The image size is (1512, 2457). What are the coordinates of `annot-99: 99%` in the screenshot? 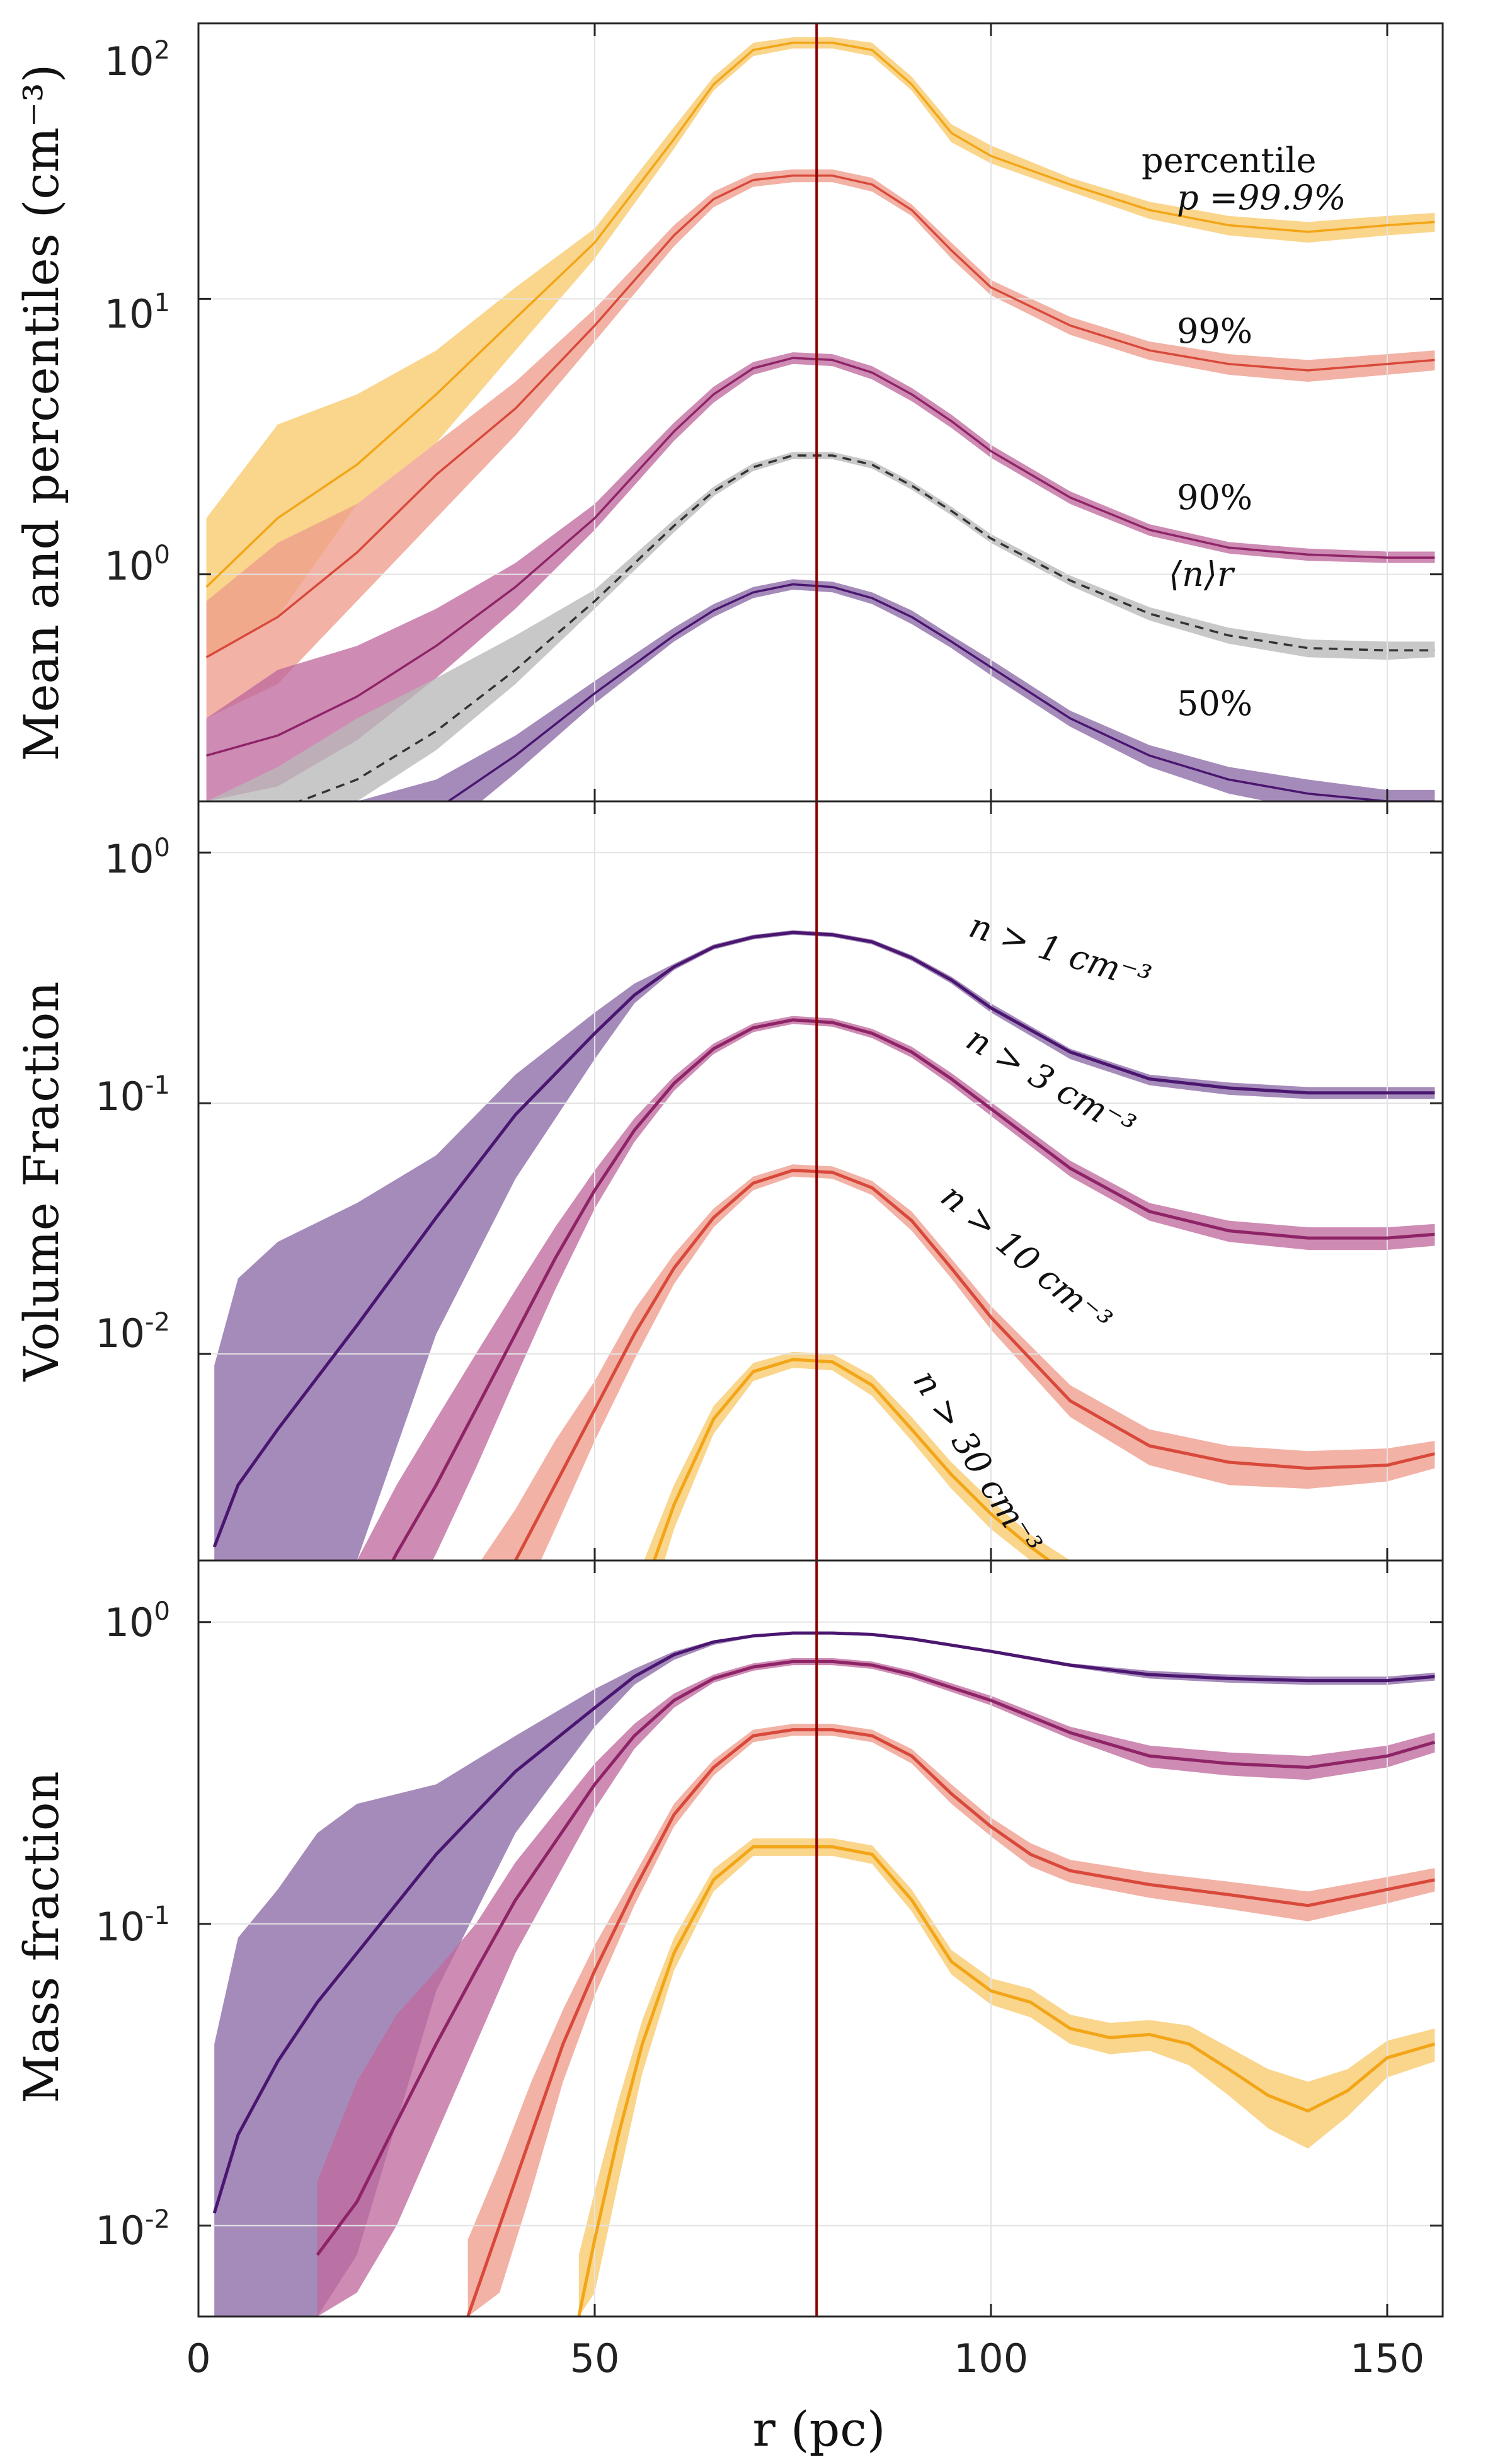 It's located at (1214, 331).